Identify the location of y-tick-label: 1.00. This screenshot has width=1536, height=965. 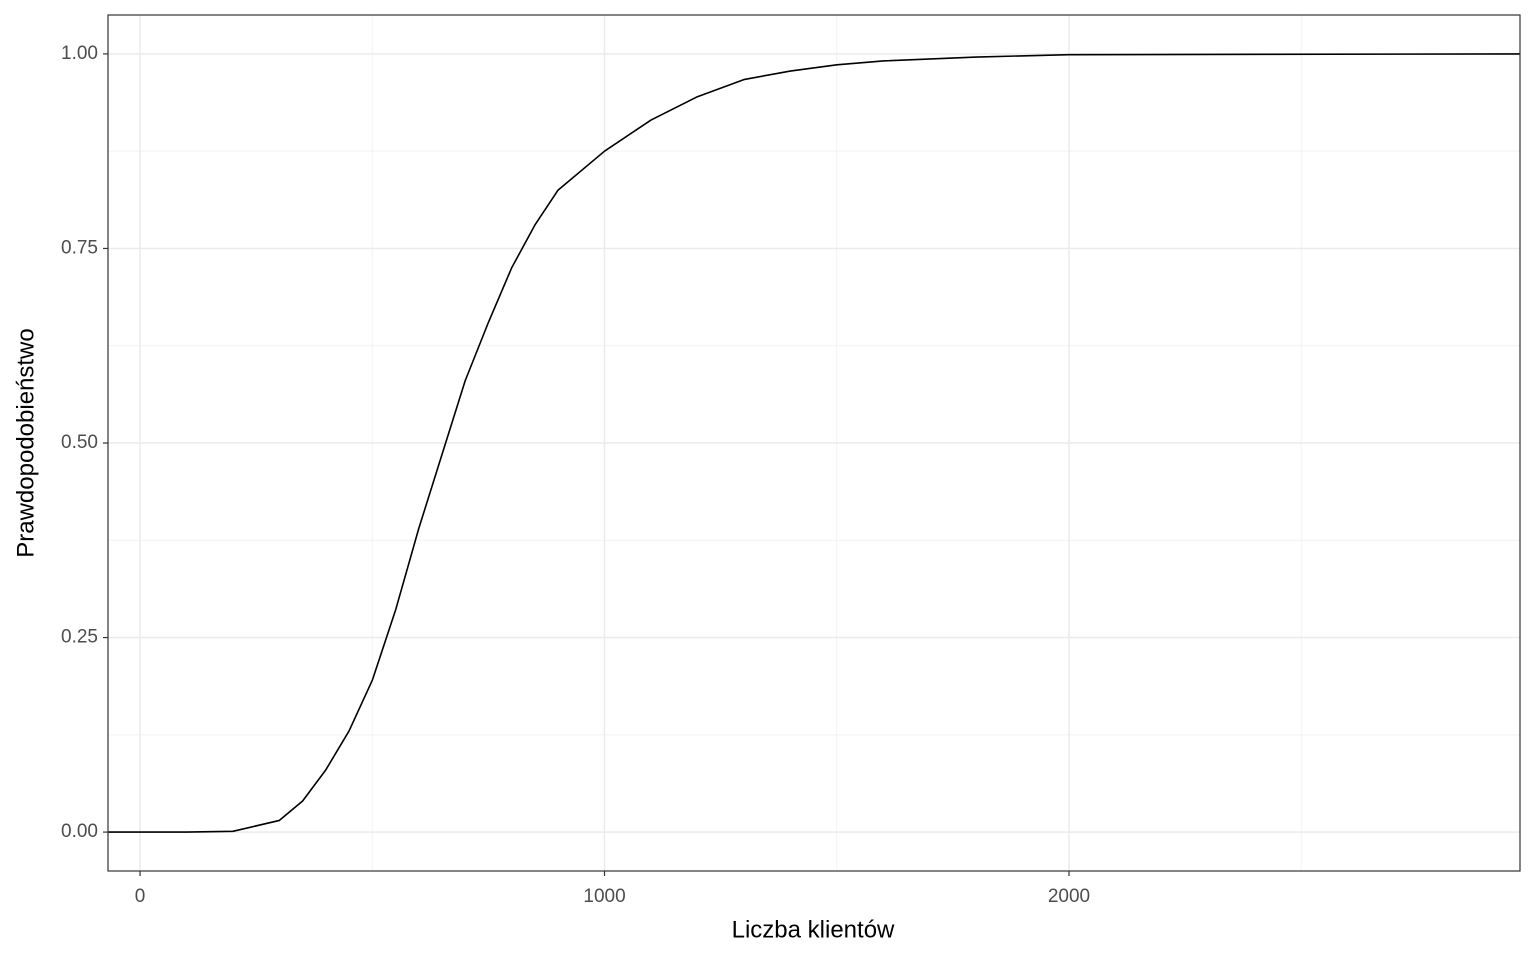
(79, 53).